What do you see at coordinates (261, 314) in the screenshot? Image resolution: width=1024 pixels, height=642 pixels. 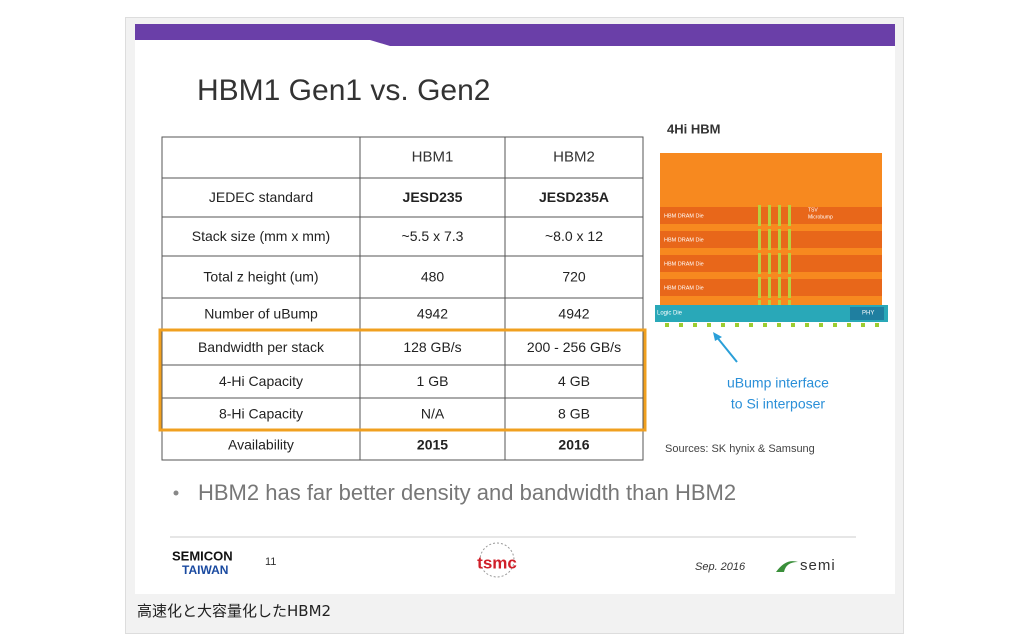 I see `row-label: Number of uBump` at bounding box center [261, 314].